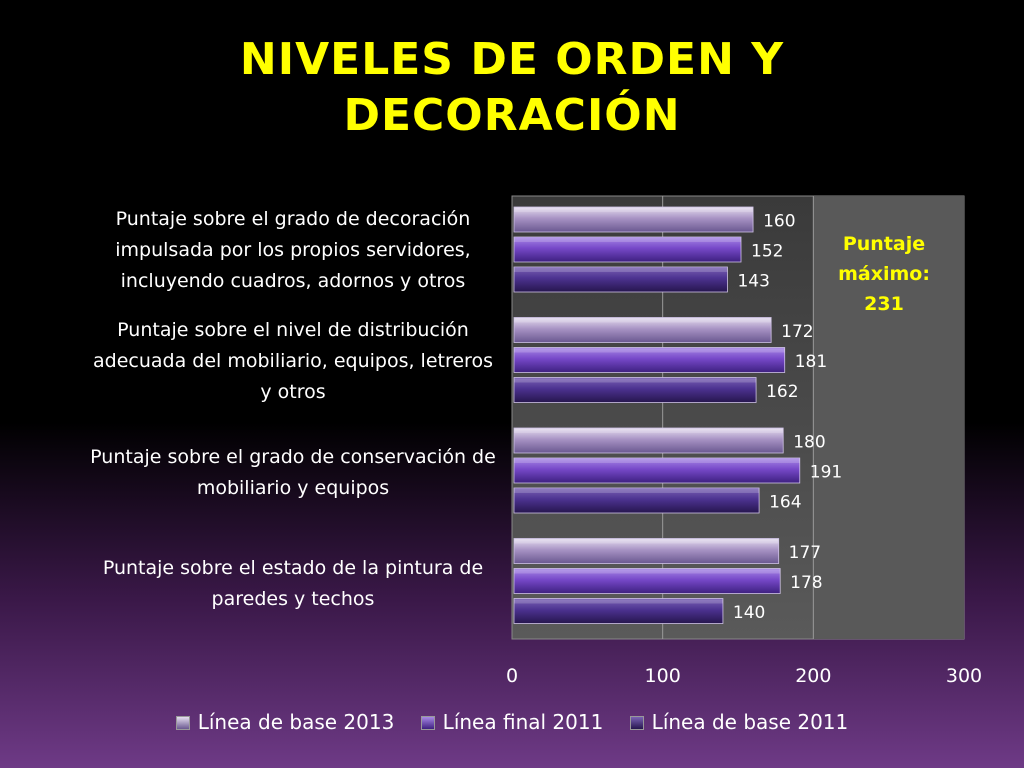 The height and width of the screenshot is (768, 1024). I want to click on max-score-annotation-line-3: 231, so click(884, 304).